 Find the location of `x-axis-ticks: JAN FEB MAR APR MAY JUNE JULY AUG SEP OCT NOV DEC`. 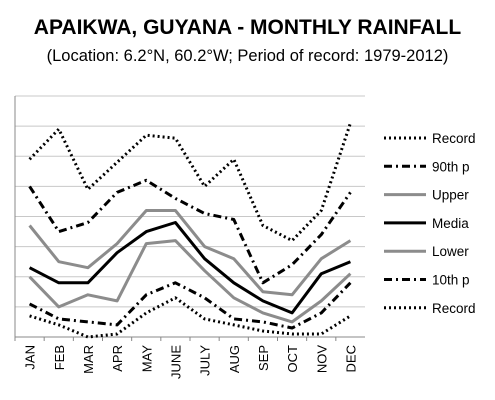

x-axis-ticks: JAN FEB MAR APR MAY JUNE JULY AUG SEP OCT NOV DEC is located at coordinates (186, 358).